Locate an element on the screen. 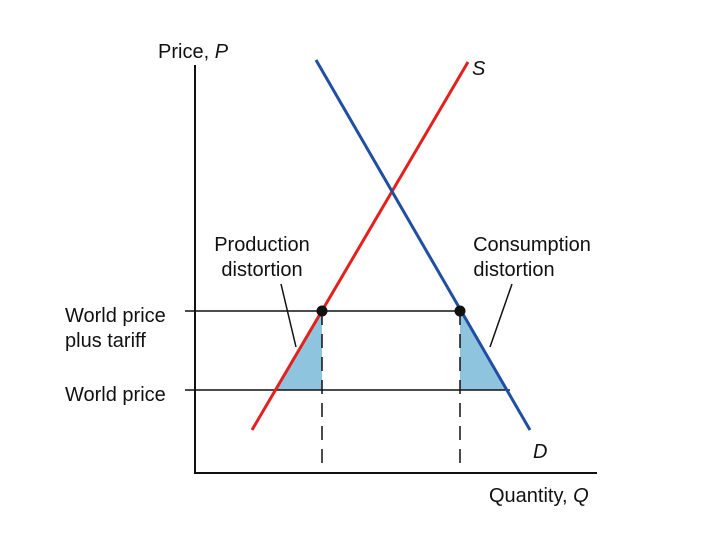  price-label: plus tariff is located at coordinates (105, 341).